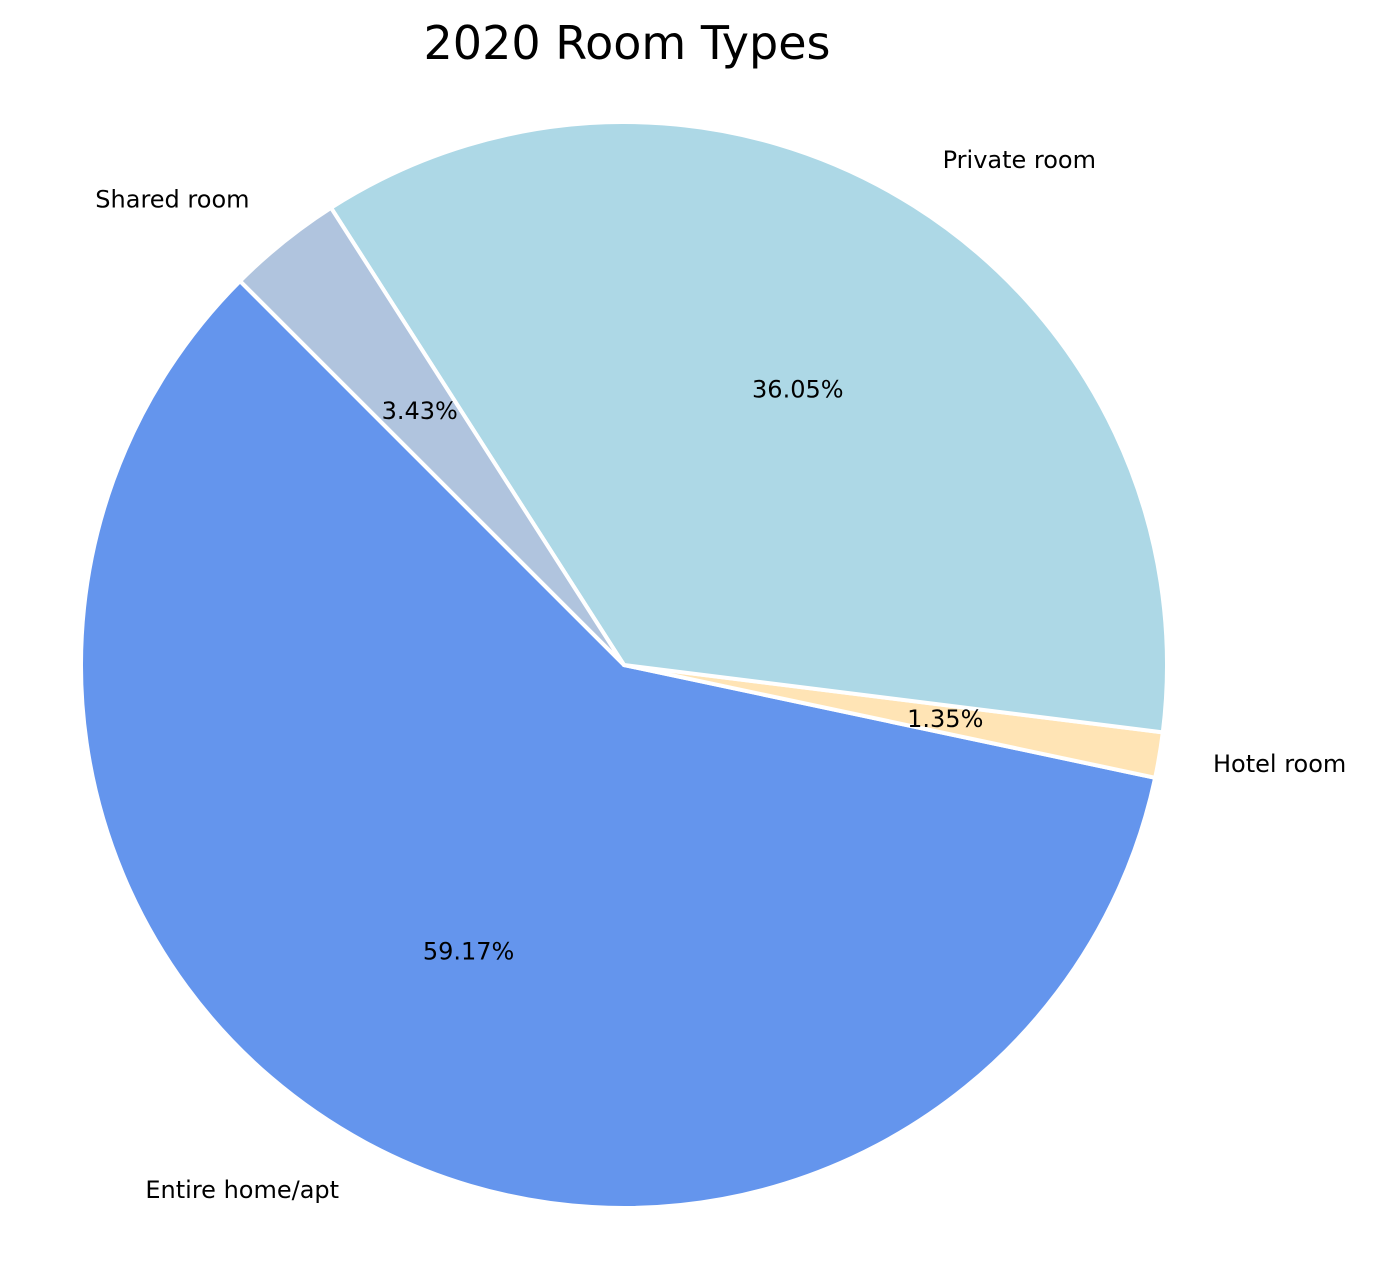 The image size is (1376, 1277). I want to click on slice-label-private-room: Private room, so click(1019, 160).